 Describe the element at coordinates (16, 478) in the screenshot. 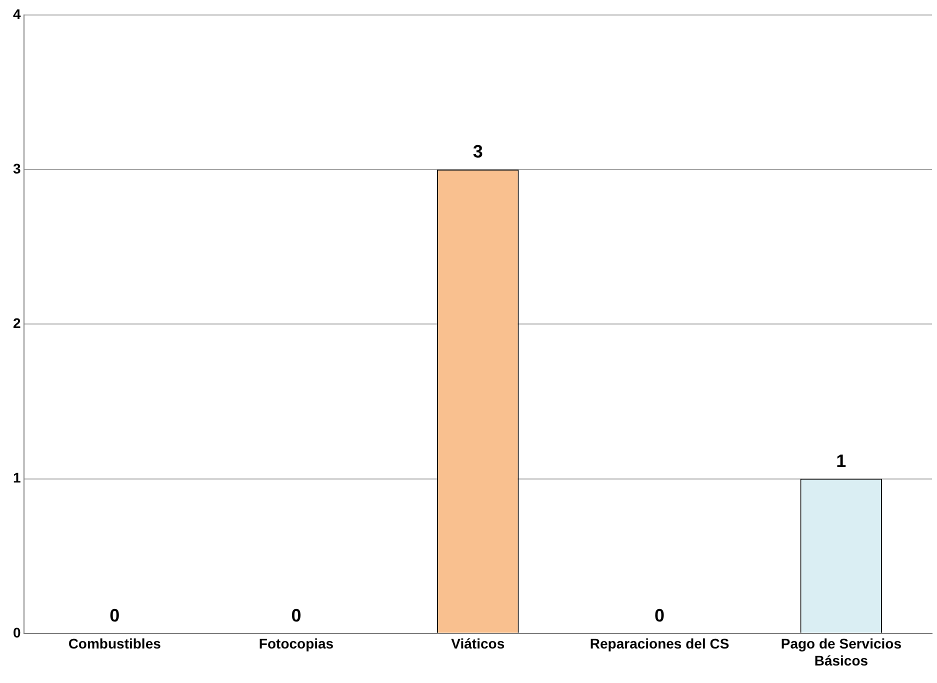

I see `y-tick-label: 1` at that location.